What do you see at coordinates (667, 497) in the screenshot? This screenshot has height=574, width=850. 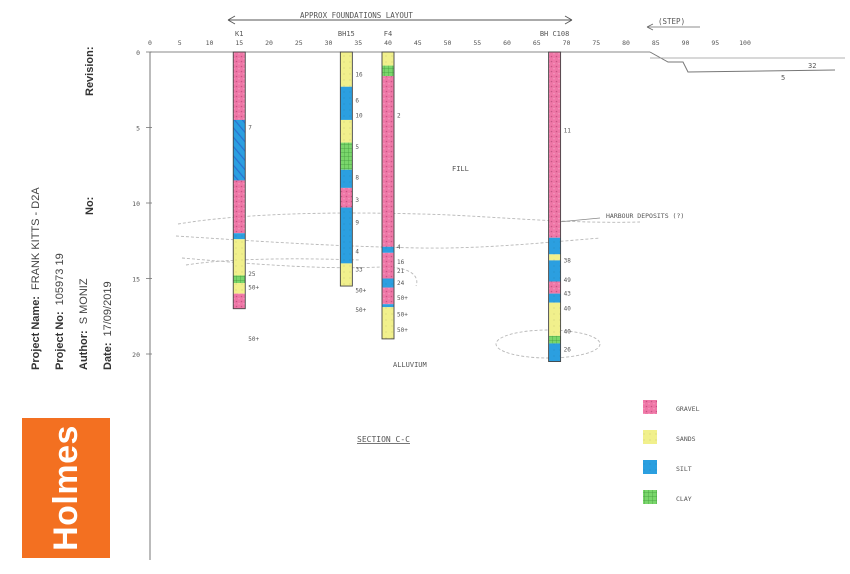 I see `legend-item-clay: CLAY` at bounding box center [667, 497].